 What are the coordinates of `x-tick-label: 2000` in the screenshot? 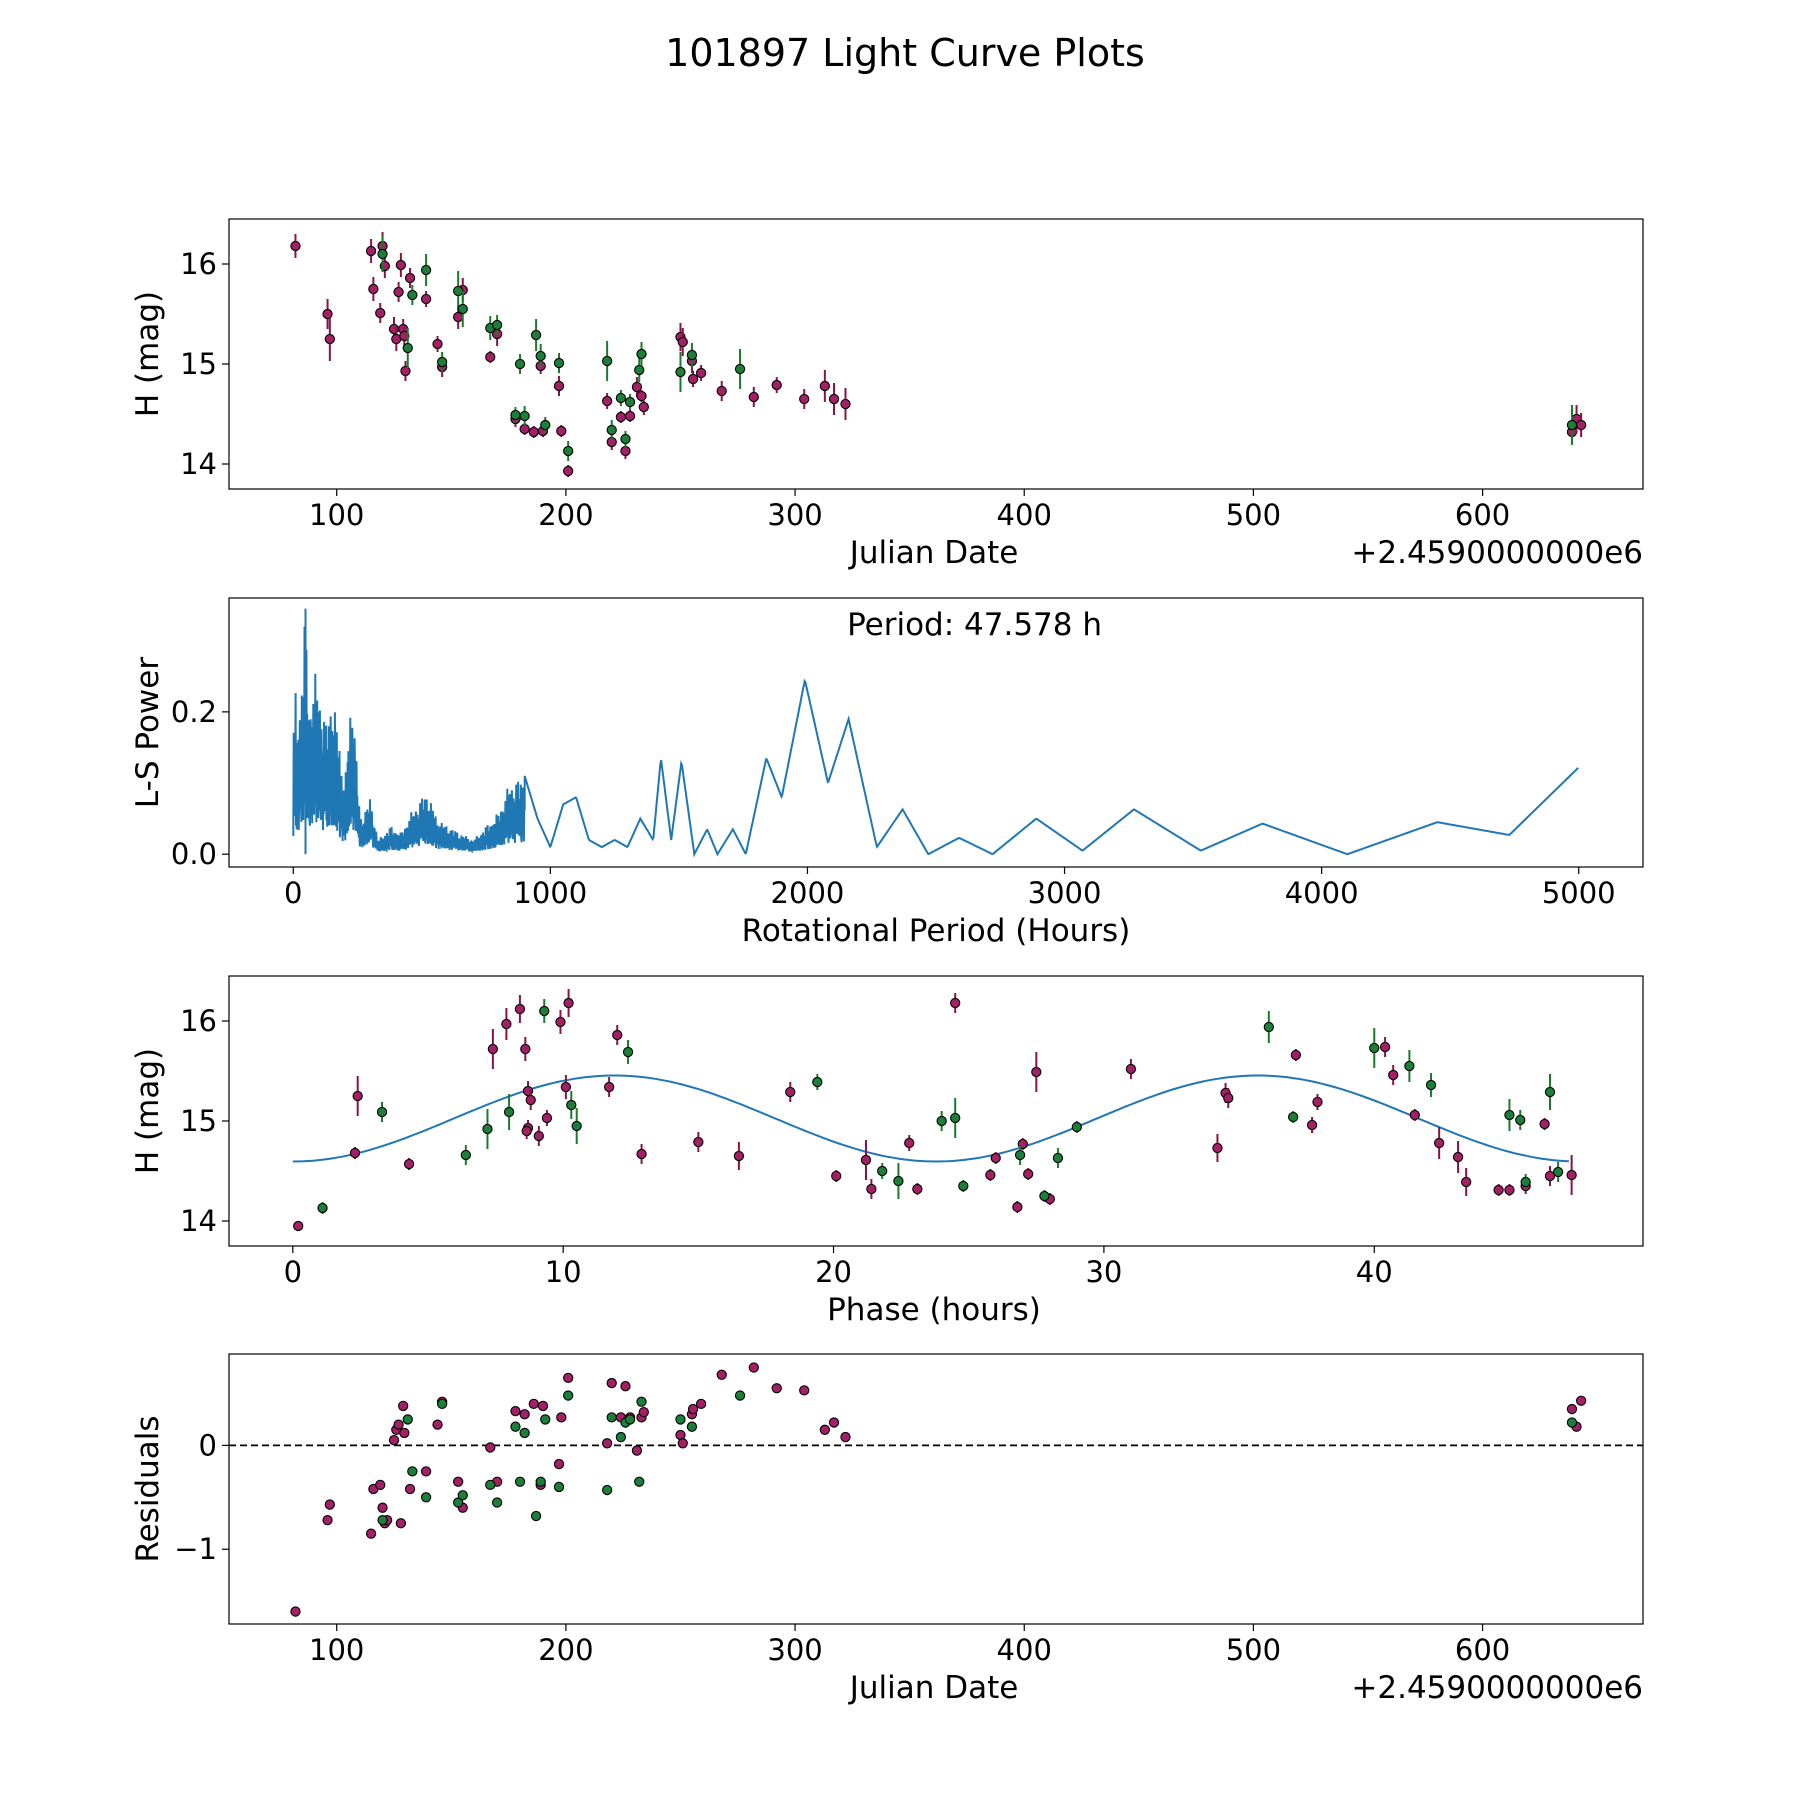 It's located at (808, 893).